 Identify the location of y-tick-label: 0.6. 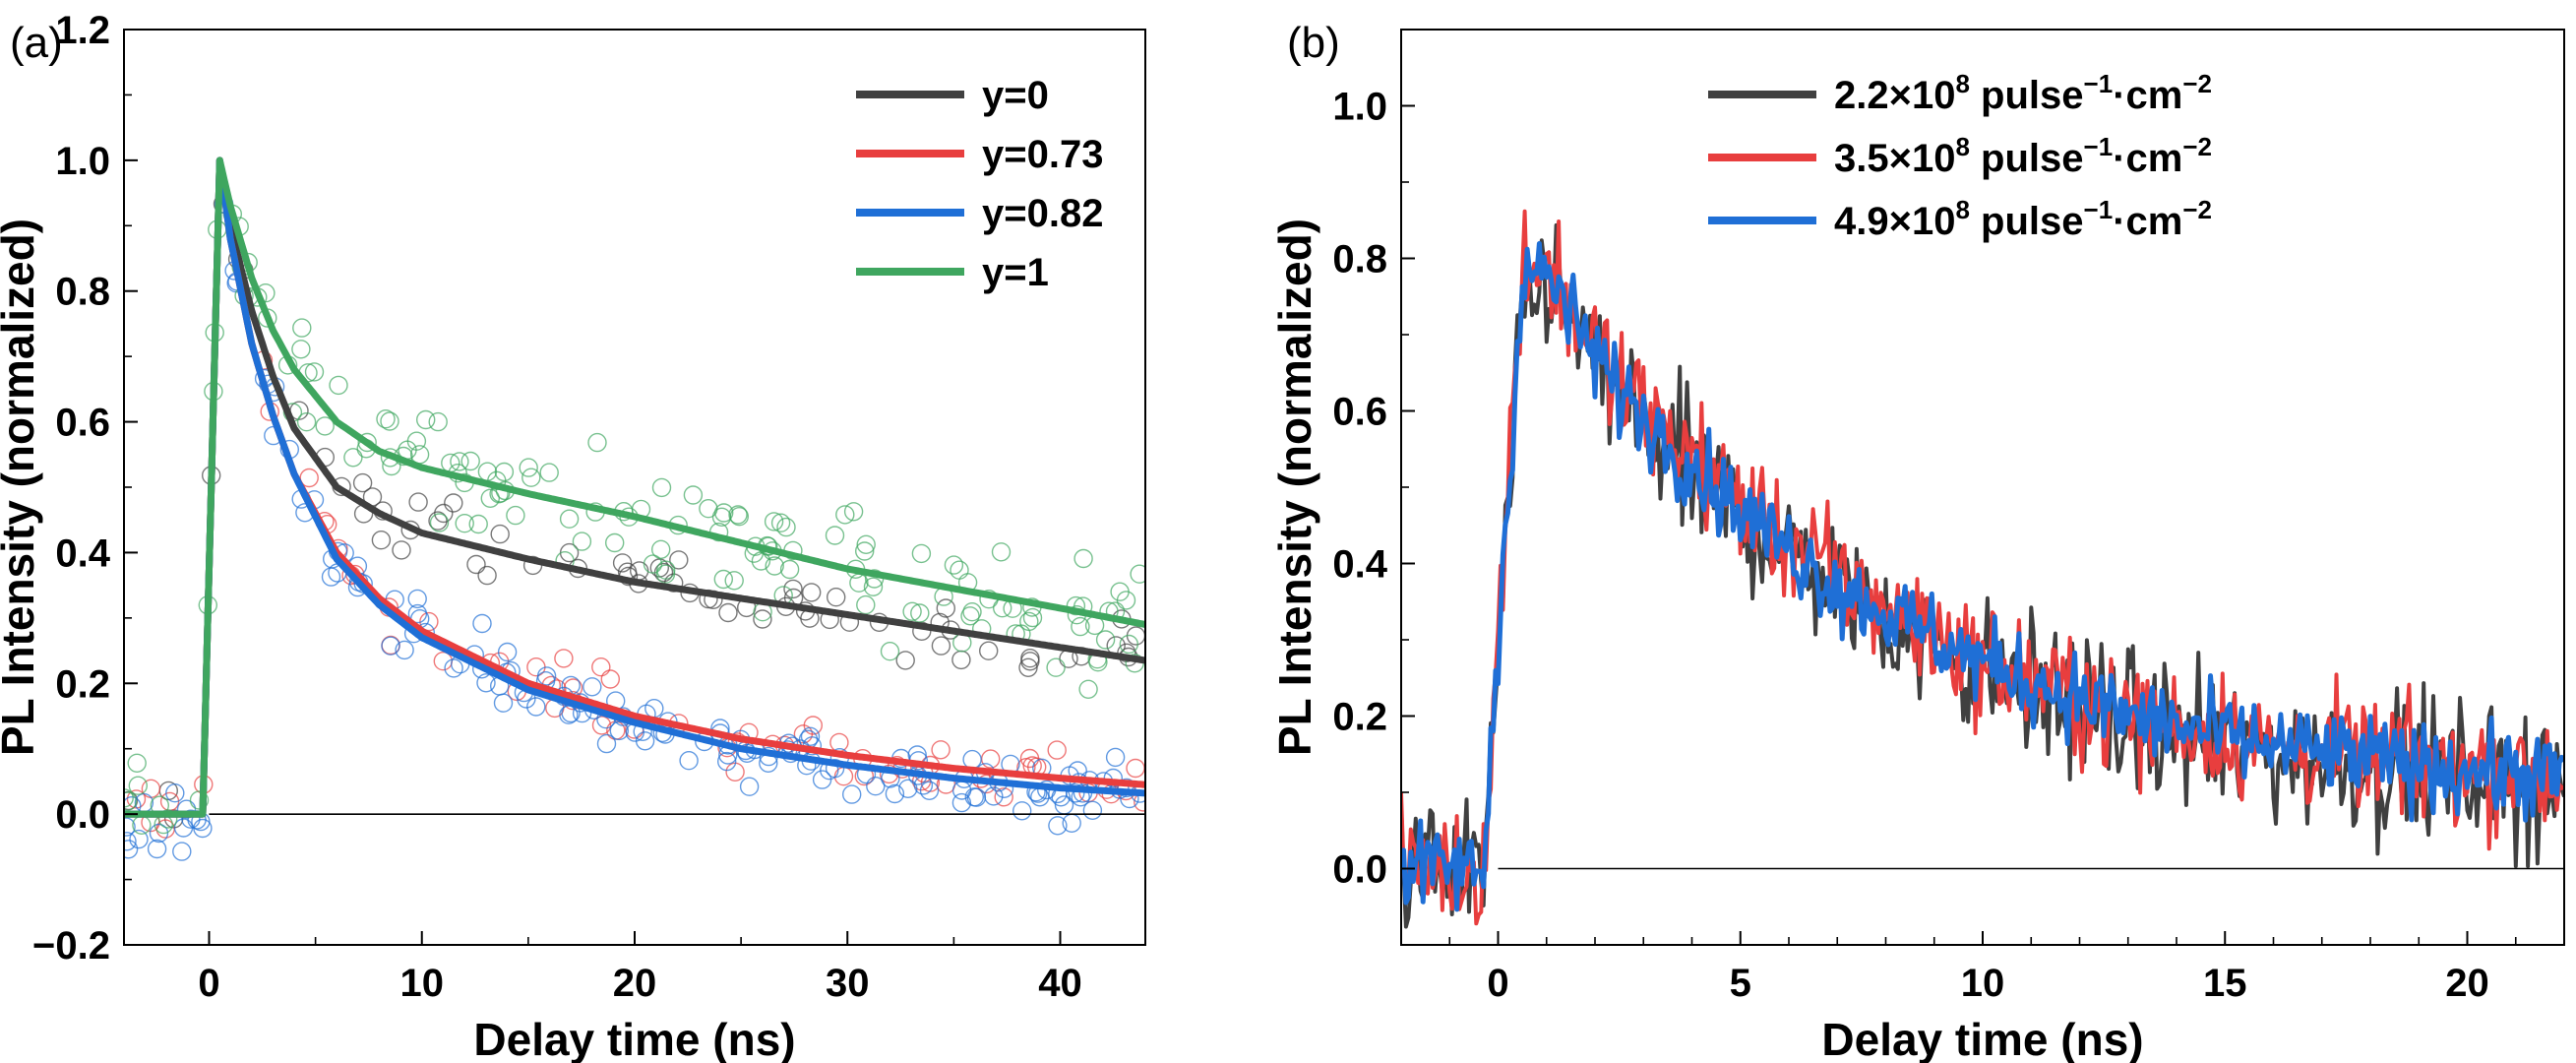
(1359, 412).